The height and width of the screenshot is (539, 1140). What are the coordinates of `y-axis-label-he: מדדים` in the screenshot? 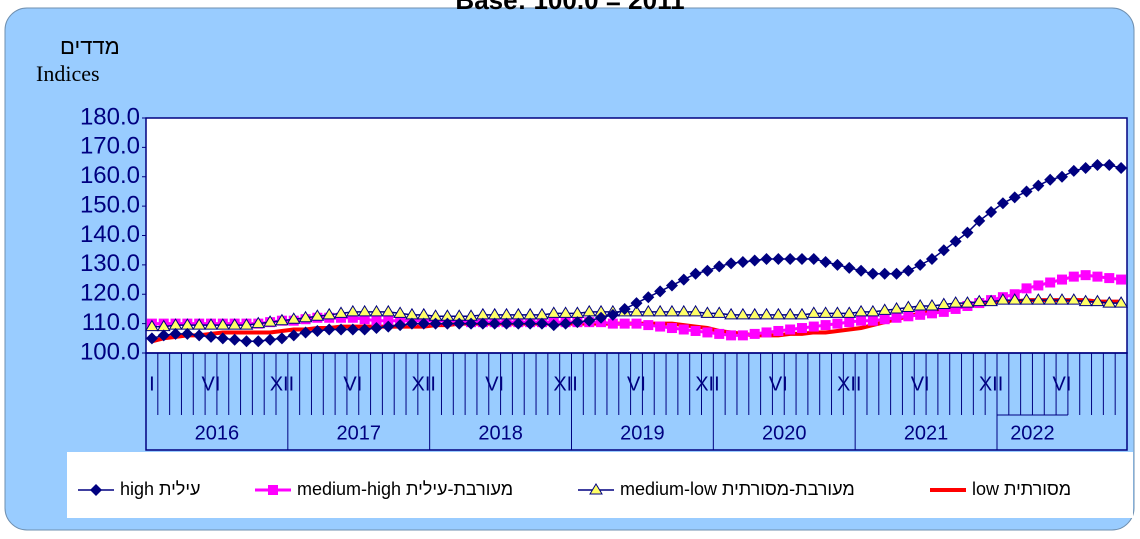 It's located at (90, 46).